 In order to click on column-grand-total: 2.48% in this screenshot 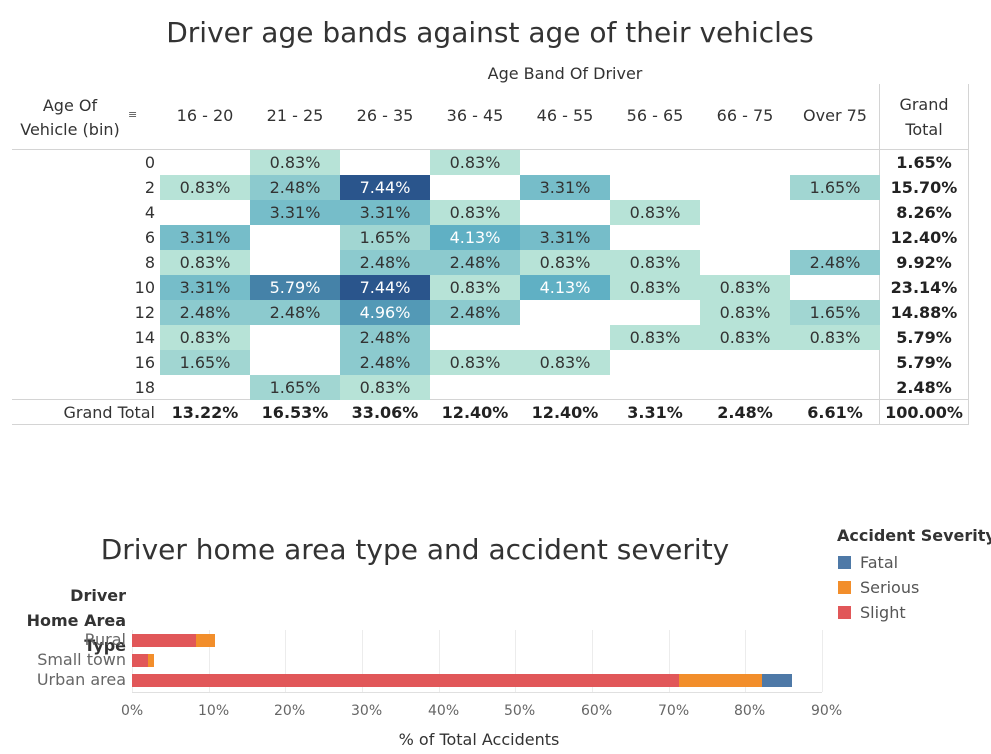, I will do `click(745, 412)`.